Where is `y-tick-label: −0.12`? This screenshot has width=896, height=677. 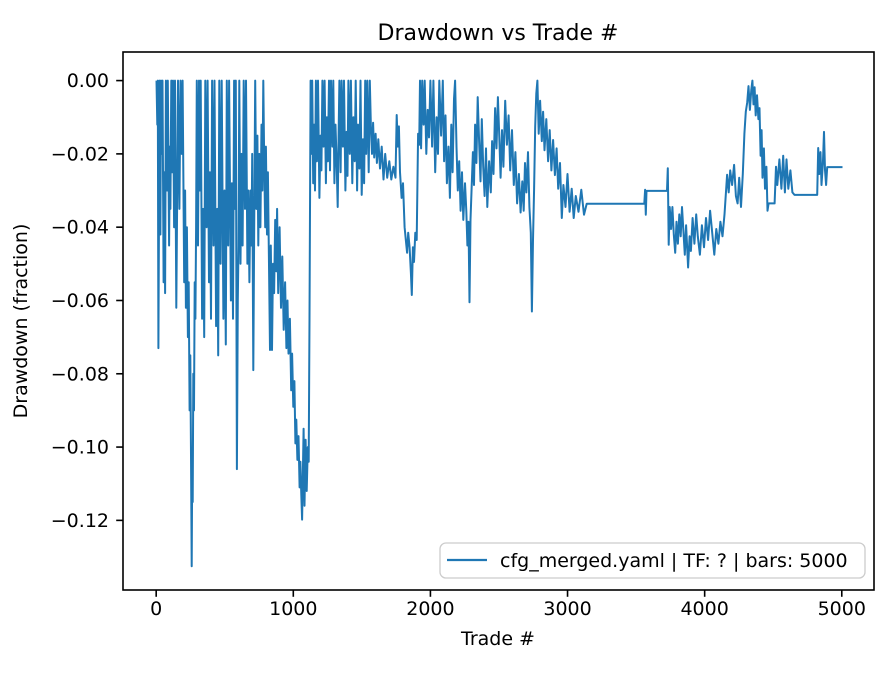 y-tick-label: −0.12 is located at coordinates (80, 521).